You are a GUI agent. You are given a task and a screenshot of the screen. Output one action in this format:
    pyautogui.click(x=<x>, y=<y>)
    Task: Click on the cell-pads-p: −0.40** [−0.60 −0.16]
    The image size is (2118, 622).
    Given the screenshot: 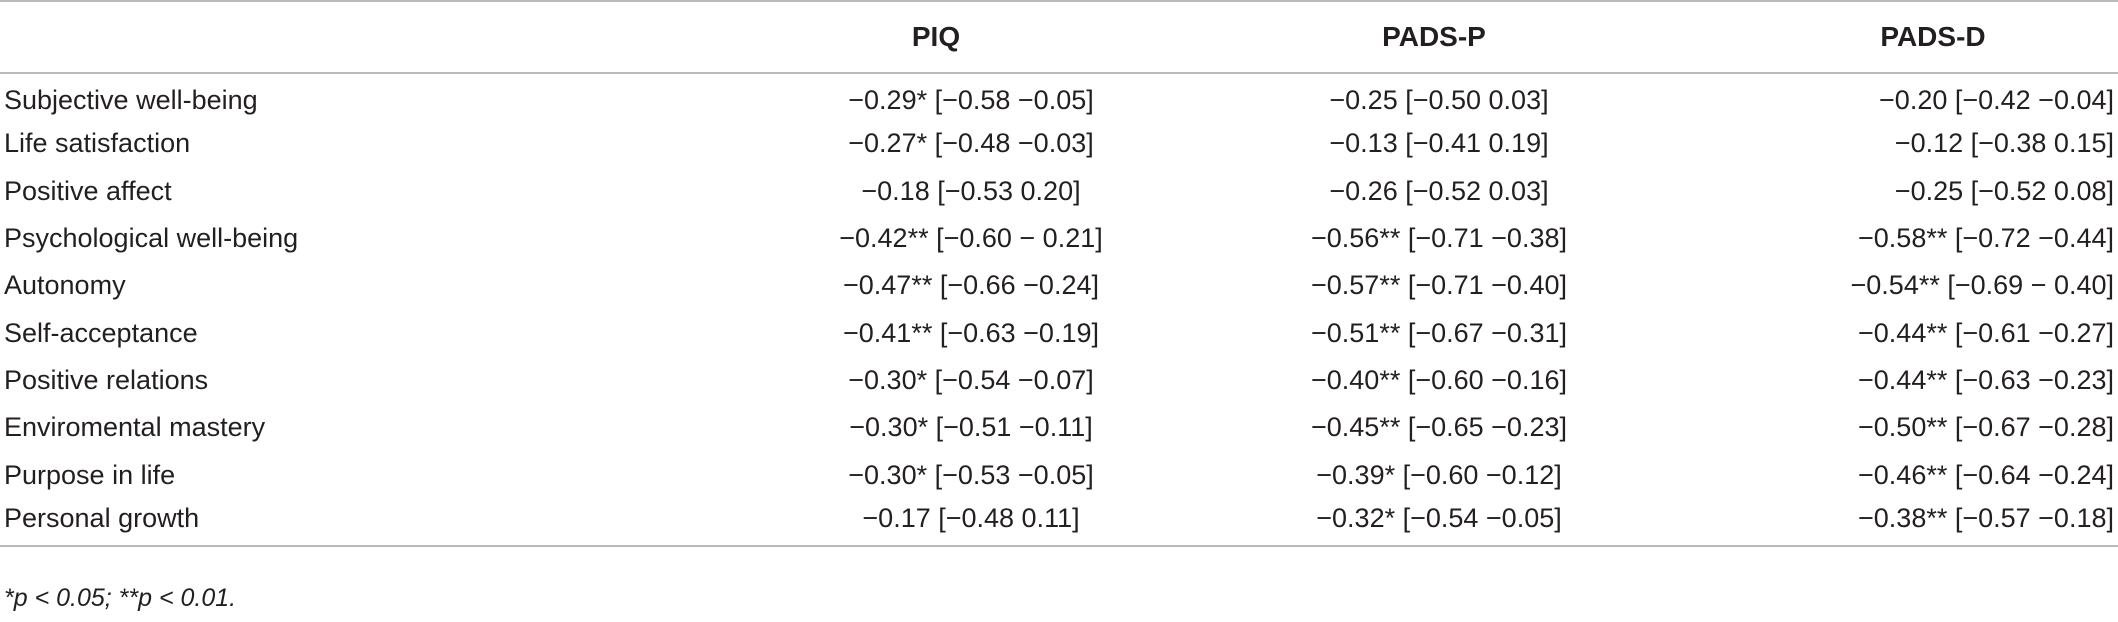 What is the action you would take?
    pyautogui.click(x=1439, y=379)
    